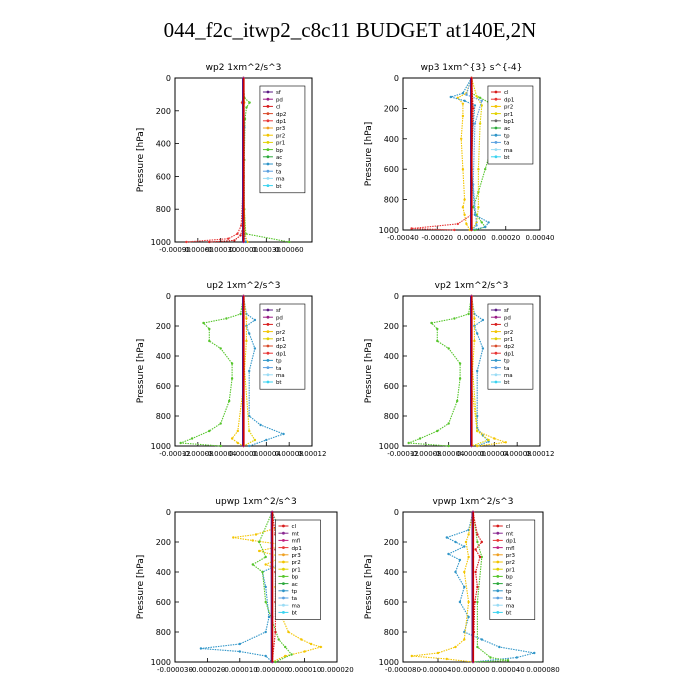 This screenshot has height=700, width=700. What do you see at coordinates (279, 172) in the screenshot?
I see `legend-label-ta: ta` at bounding box center [279, 172].